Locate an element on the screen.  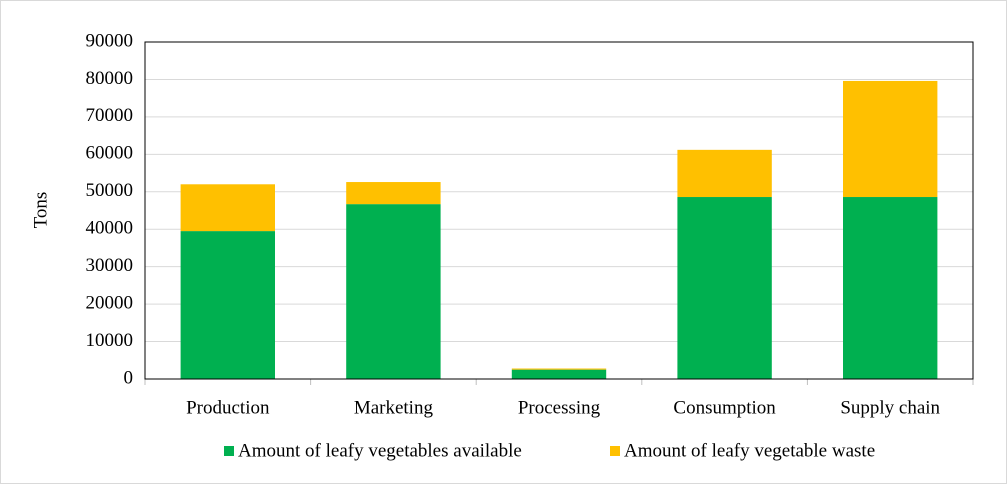
y-tick-label: 10000 is located at coordinates (110, 340).